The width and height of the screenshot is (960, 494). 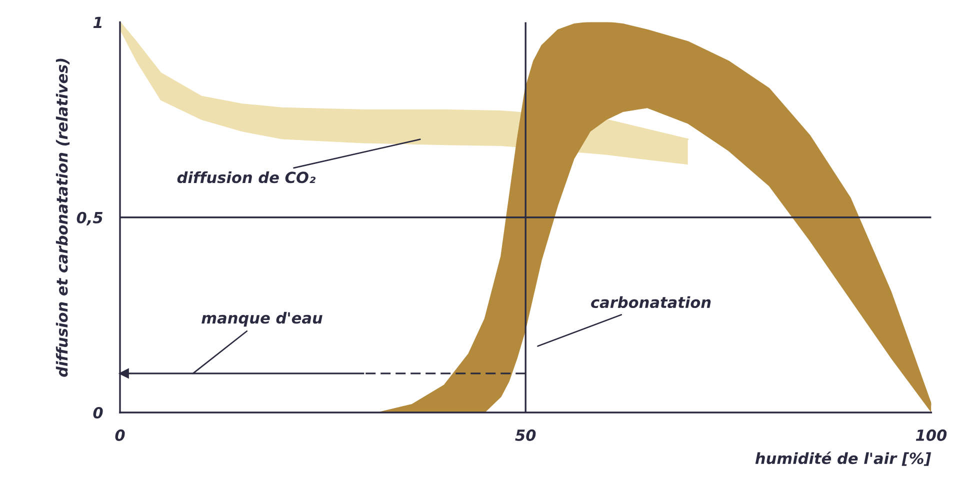 What do you see at coordinates (246, 177) in the screenshot?
I see `annotation: diffusion de CO₂` at bounding box center [246, 177].